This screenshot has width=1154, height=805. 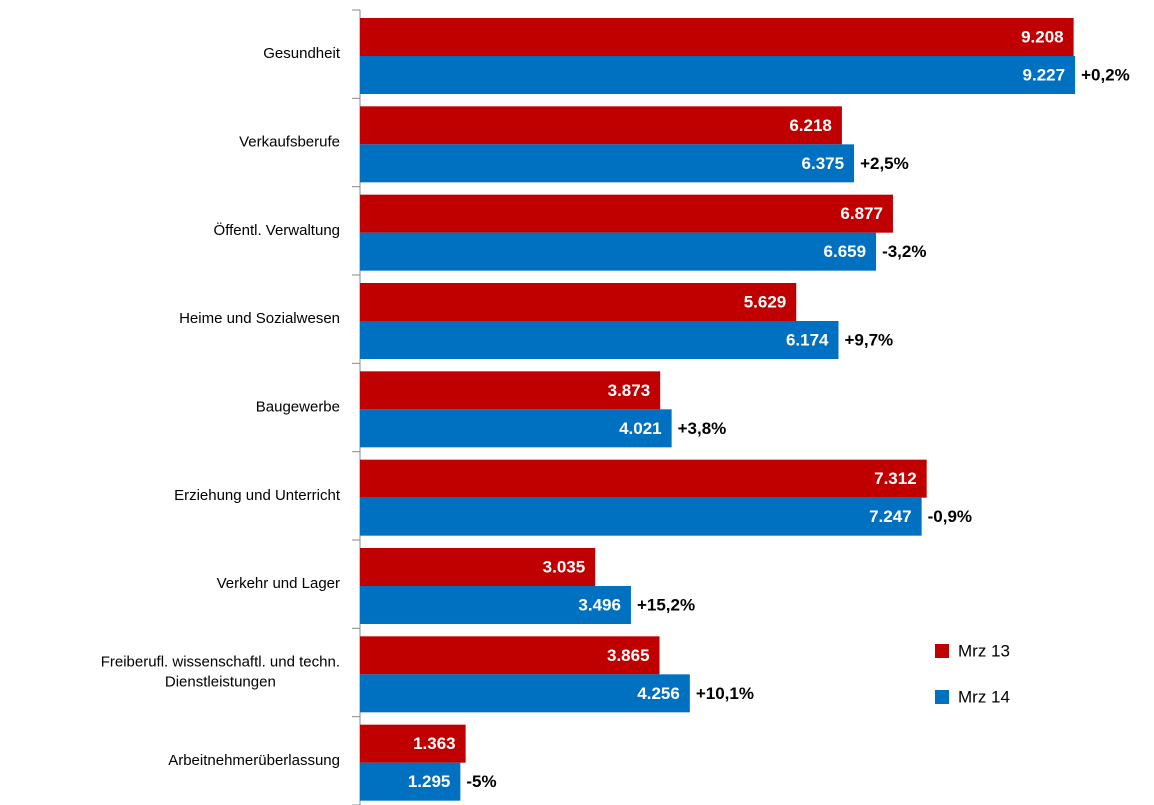 What do you see at coordinates (845, 251) in the screenshot?
I see `value-label: 6.659` at bounding box center [845, 251].